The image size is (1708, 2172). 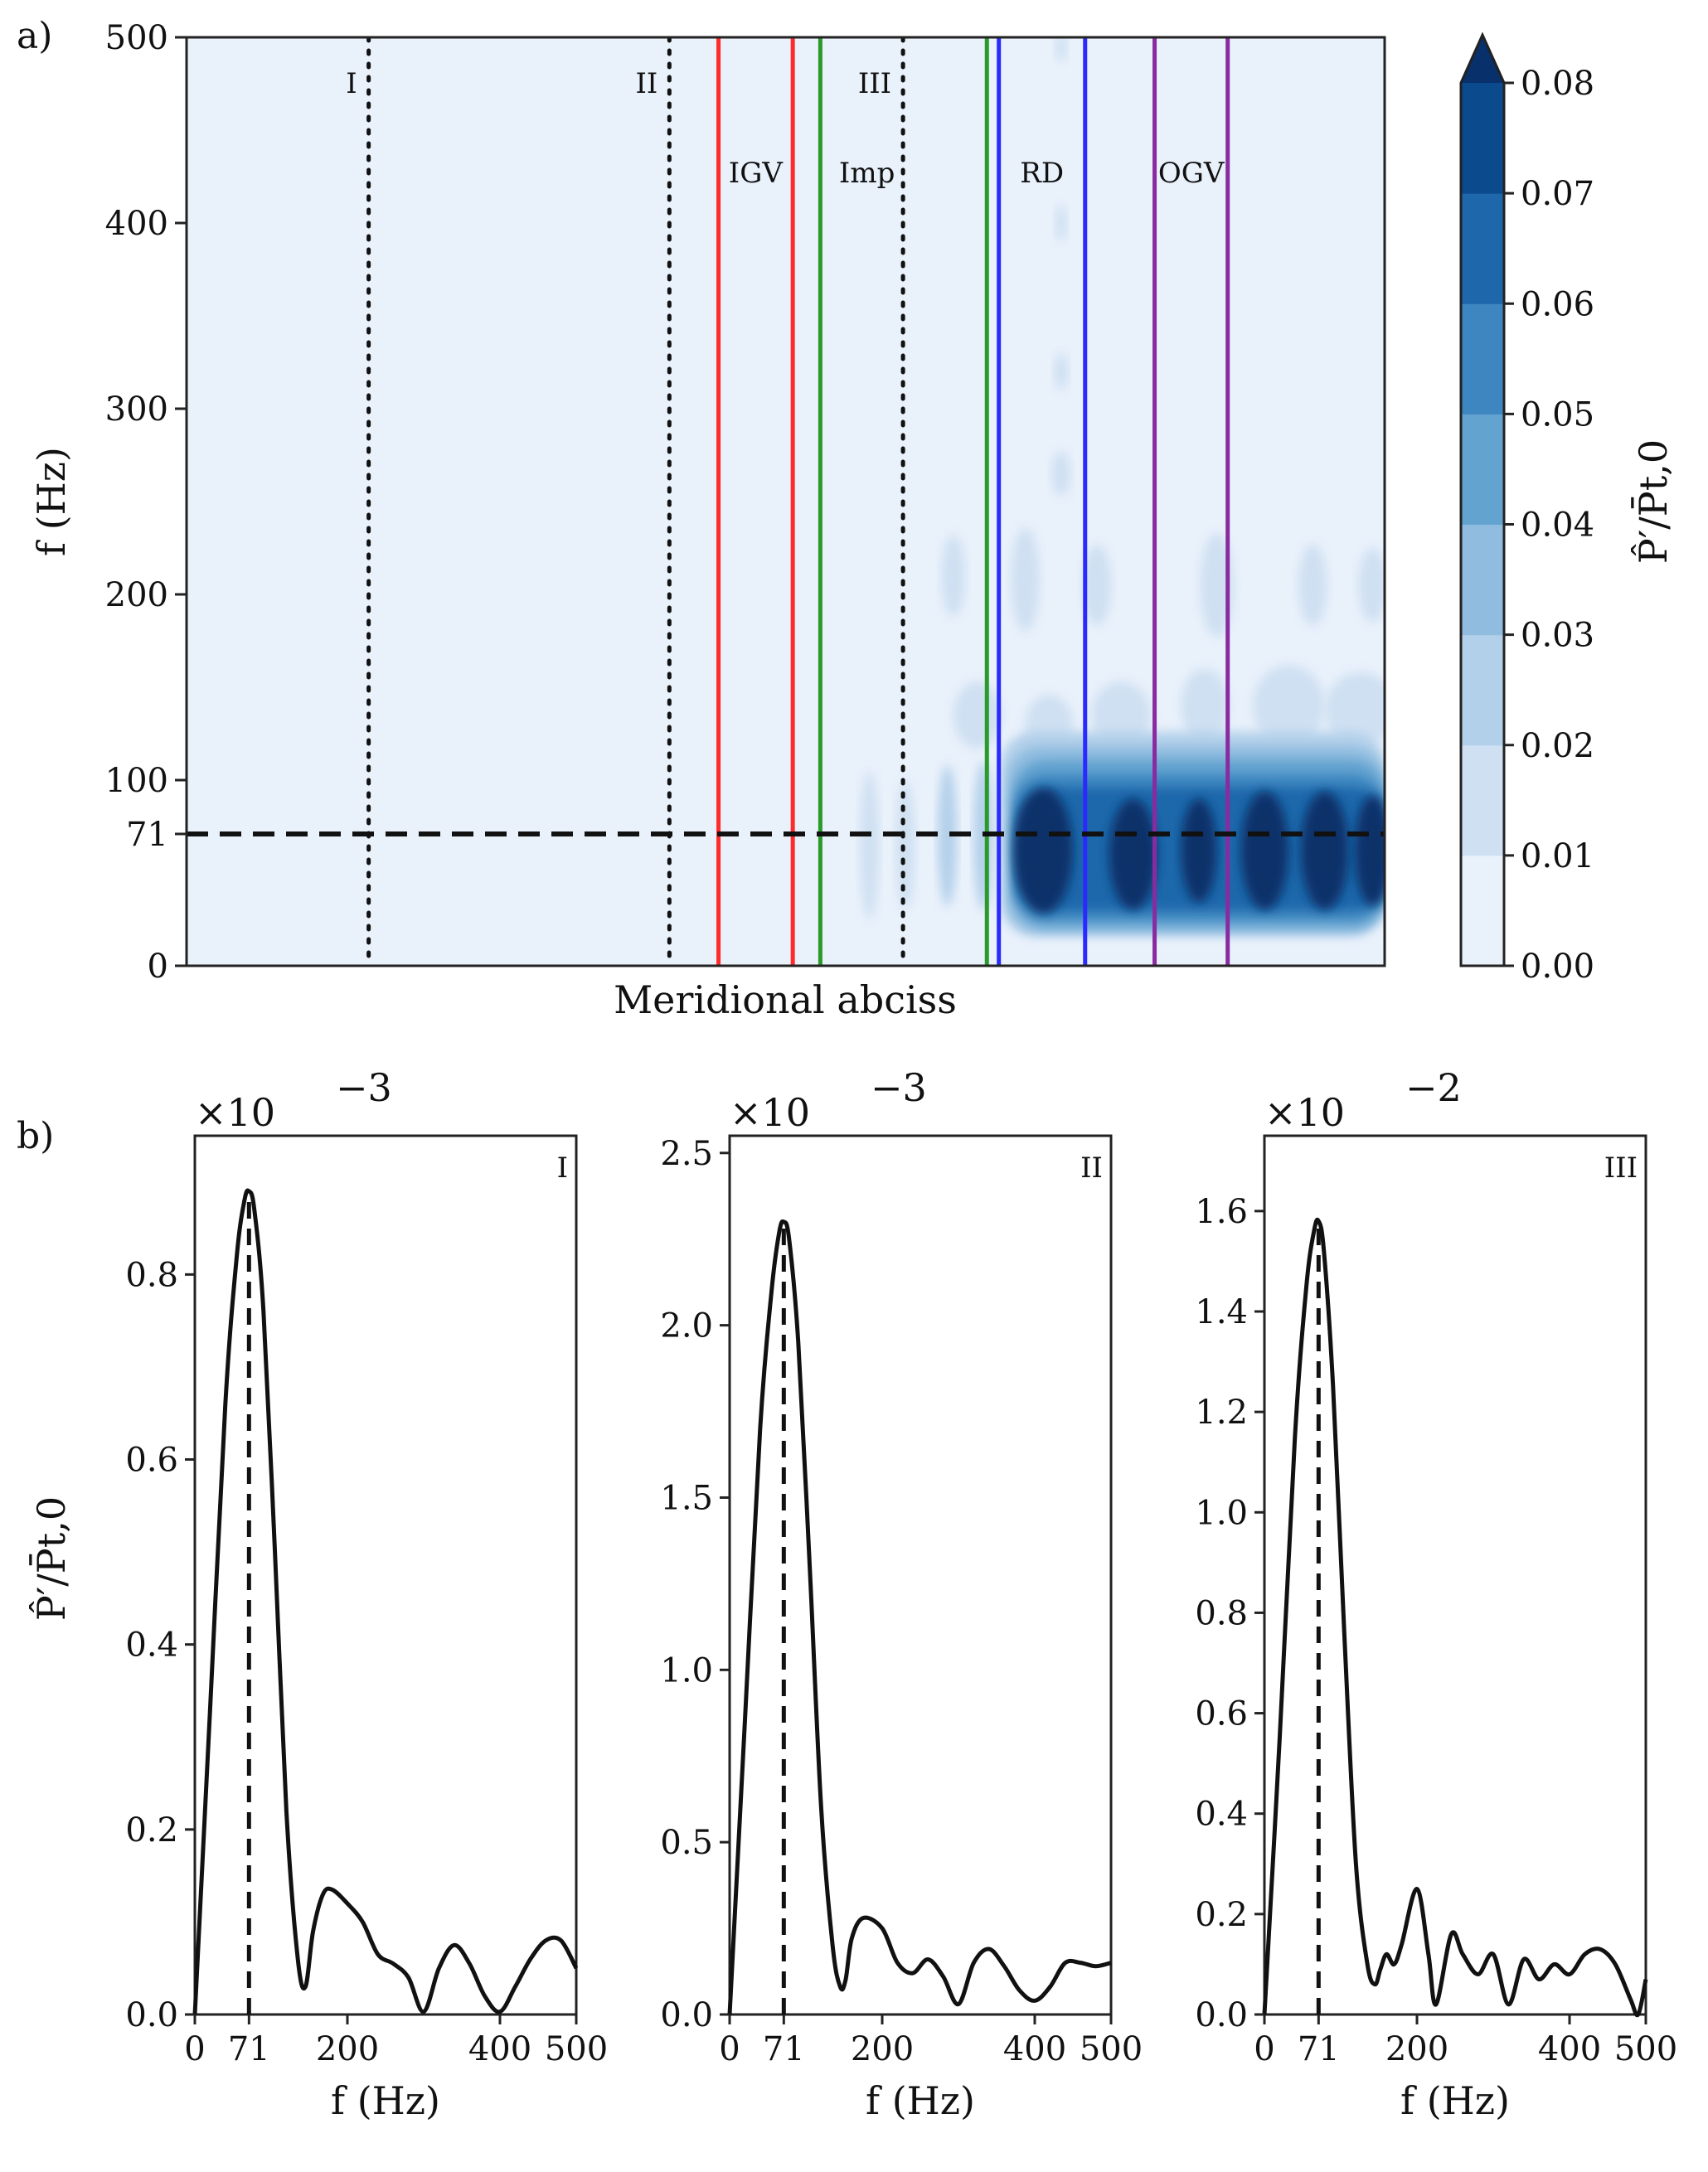 I want to click on x-axis-label: f (Hz), so click(x=921, y=2100).